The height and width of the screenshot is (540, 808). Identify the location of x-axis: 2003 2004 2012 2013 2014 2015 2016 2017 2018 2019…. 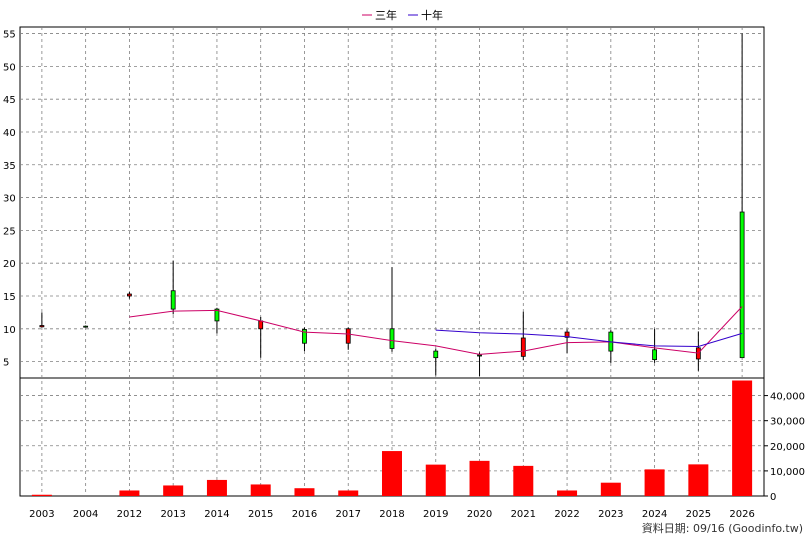
(392, 514).